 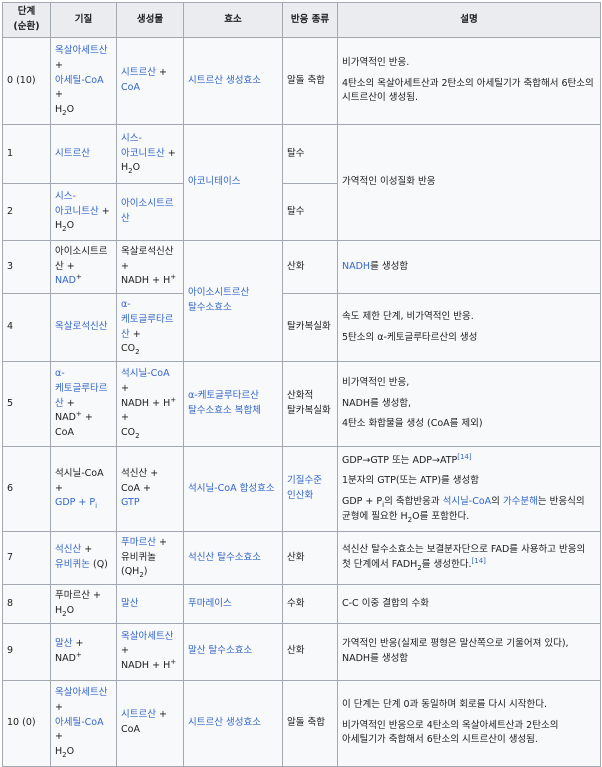 I want to click on description-cell: NADH를 생성함, so click(x=469, y=267).